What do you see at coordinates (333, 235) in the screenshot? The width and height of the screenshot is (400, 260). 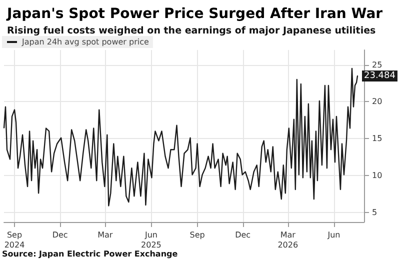 I see `x-tick-label: Jun` at bounding box center [333, 235].